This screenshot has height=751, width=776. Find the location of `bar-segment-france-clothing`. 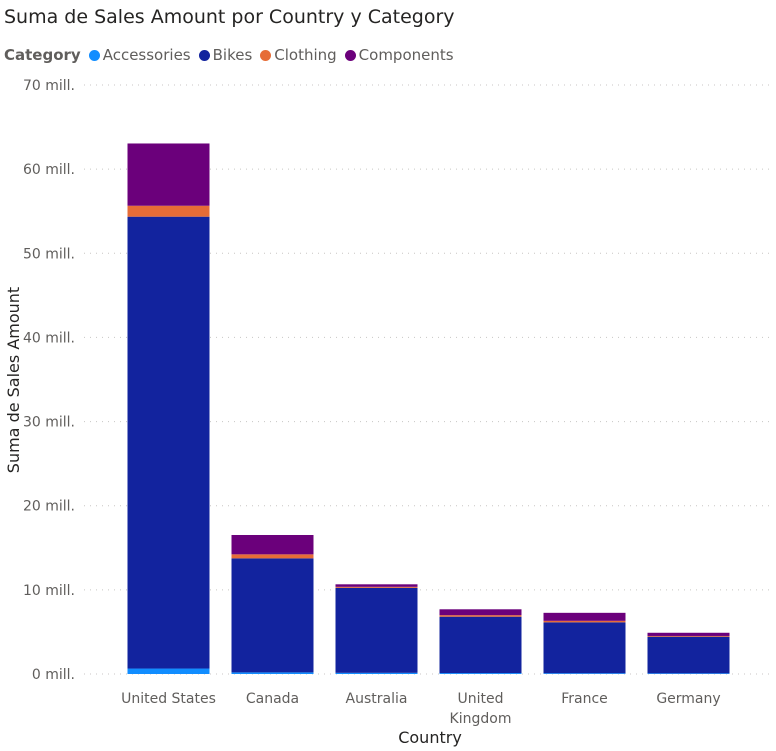

bar-segment-france-clothing is located at coordinates (584, 621).